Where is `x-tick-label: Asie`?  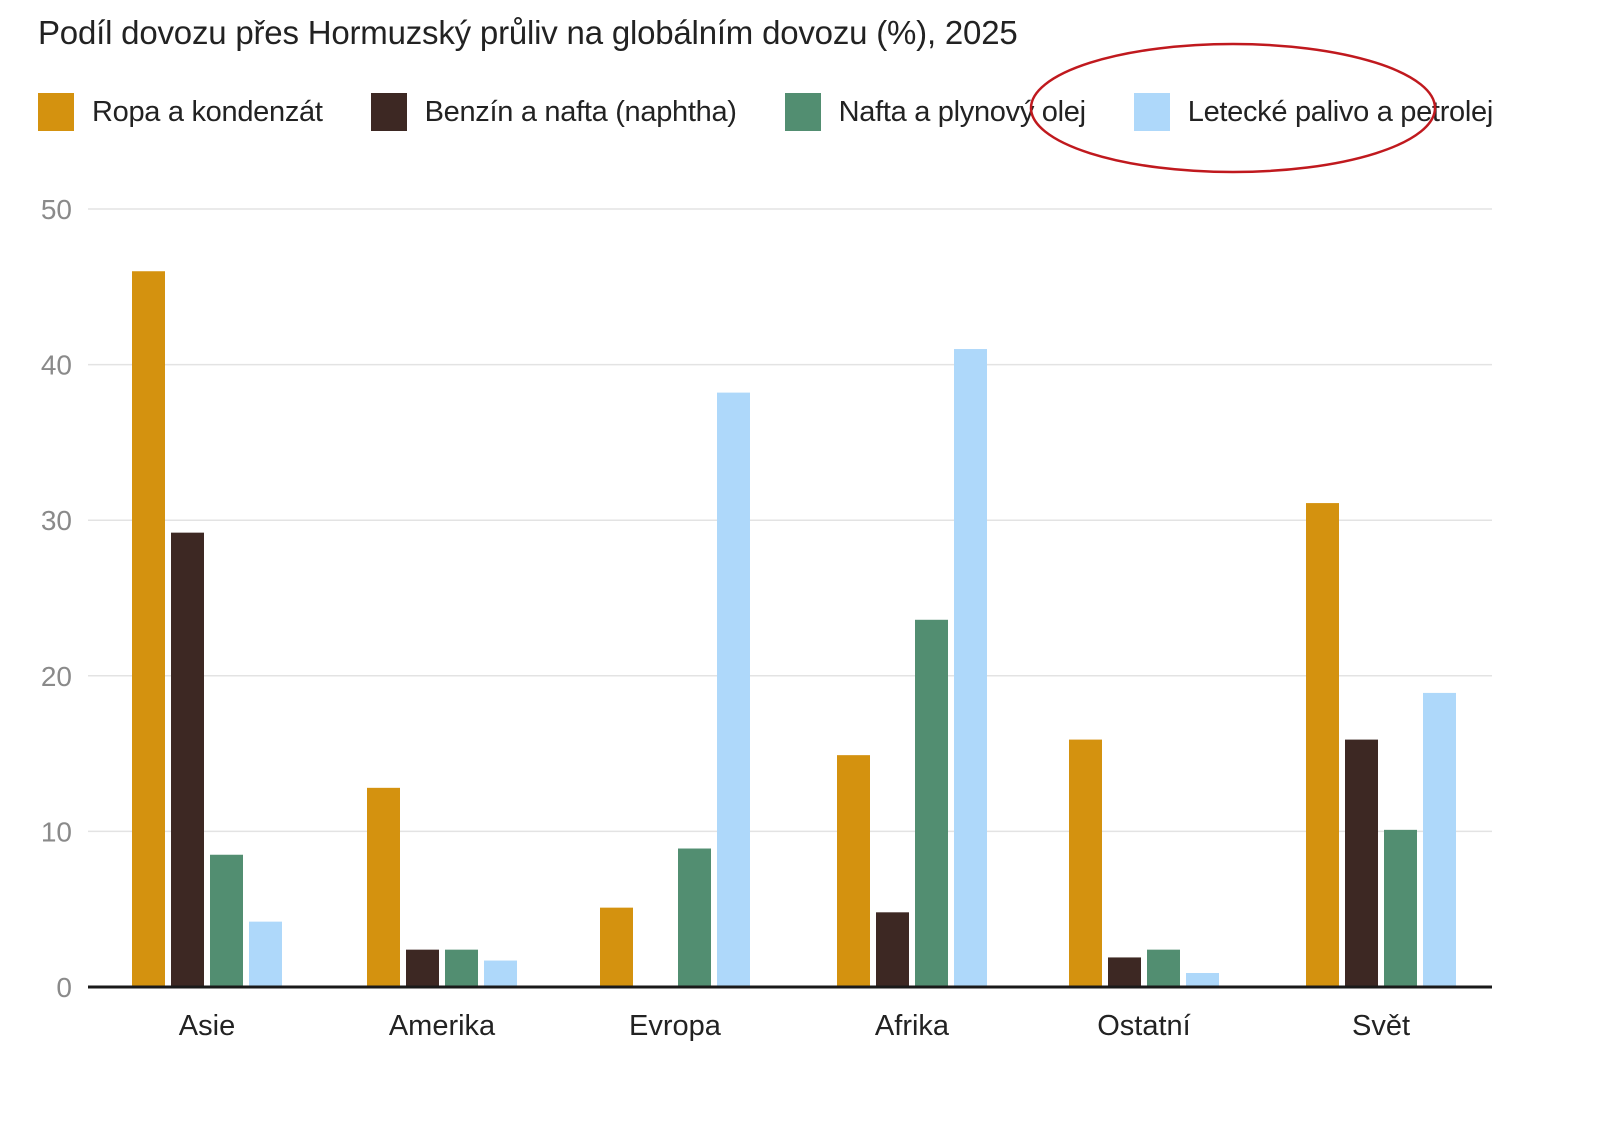
x-tick-label: Asie is located at coordinates (207, 1026).